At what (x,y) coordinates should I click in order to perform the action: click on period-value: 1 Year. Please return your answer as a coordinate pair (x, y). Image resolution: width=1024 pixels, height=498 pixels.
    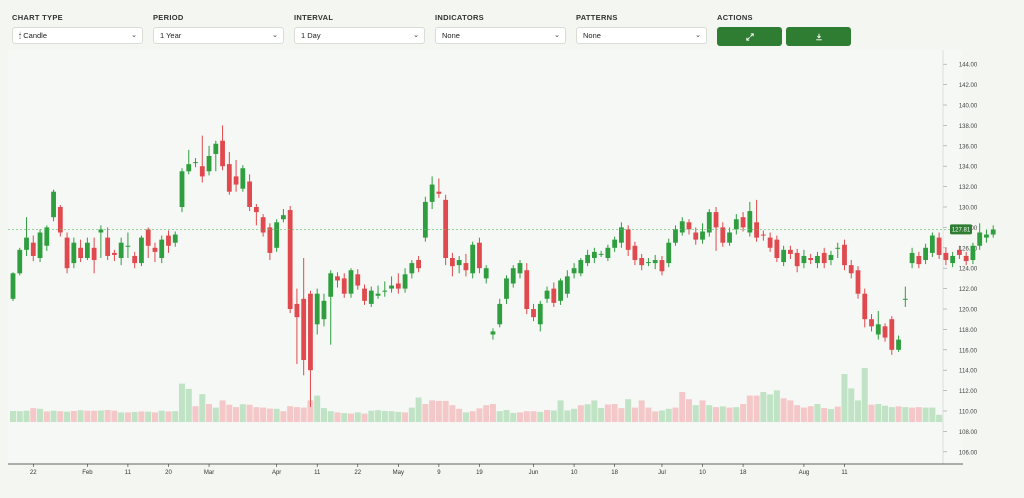
    Looking at the image, I should click on (171, 35).